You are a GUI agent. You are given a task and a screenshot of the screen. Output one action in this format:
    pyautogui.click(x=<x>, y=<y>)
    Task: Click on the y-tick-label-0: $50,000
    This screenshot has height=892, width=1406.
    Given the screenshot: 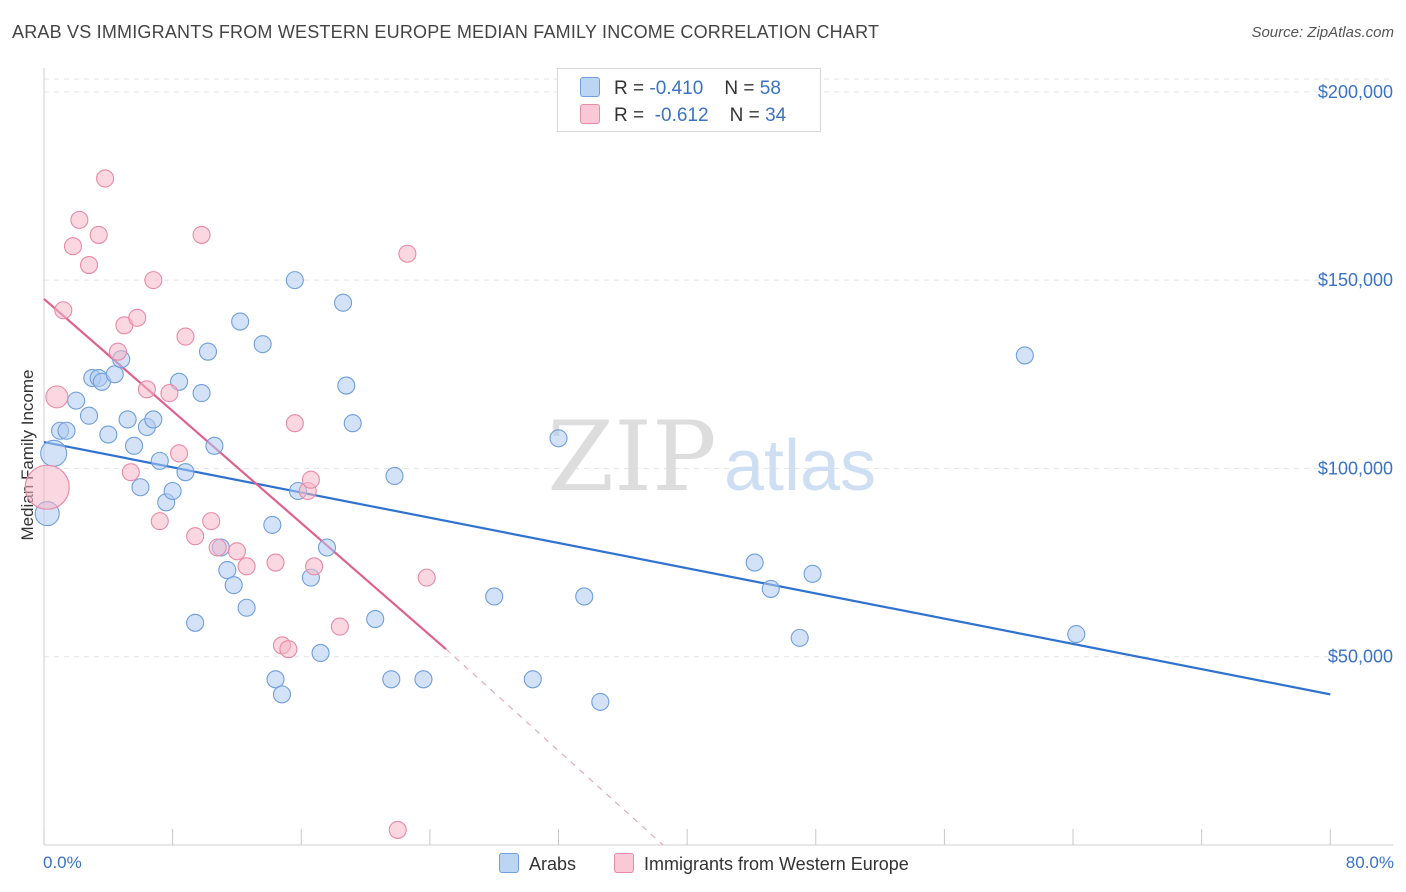 What is the action you would take?
    pyautogui.click(x=1360, y=657)
    